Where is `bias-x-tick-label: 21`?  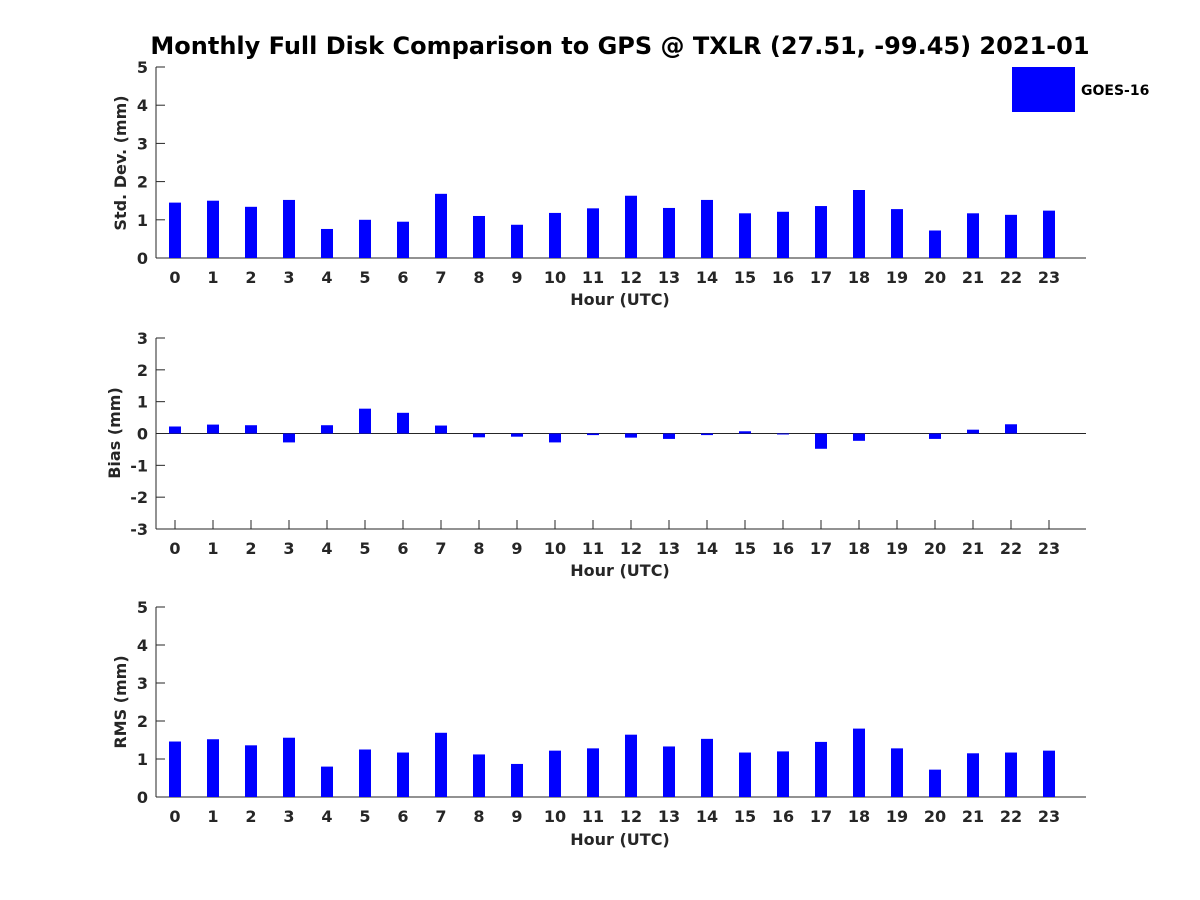
bias-x-tick-label: 21 is located at coordinates (973, 548).